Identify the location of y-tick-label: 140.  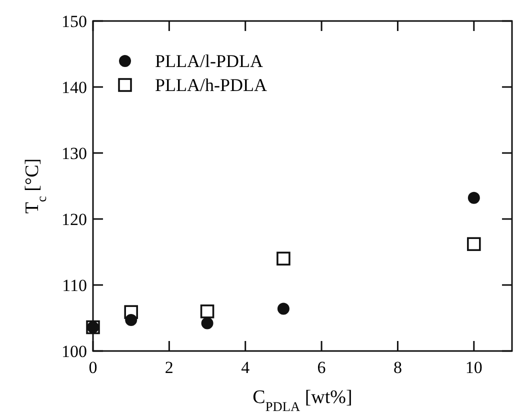
(74, 87).